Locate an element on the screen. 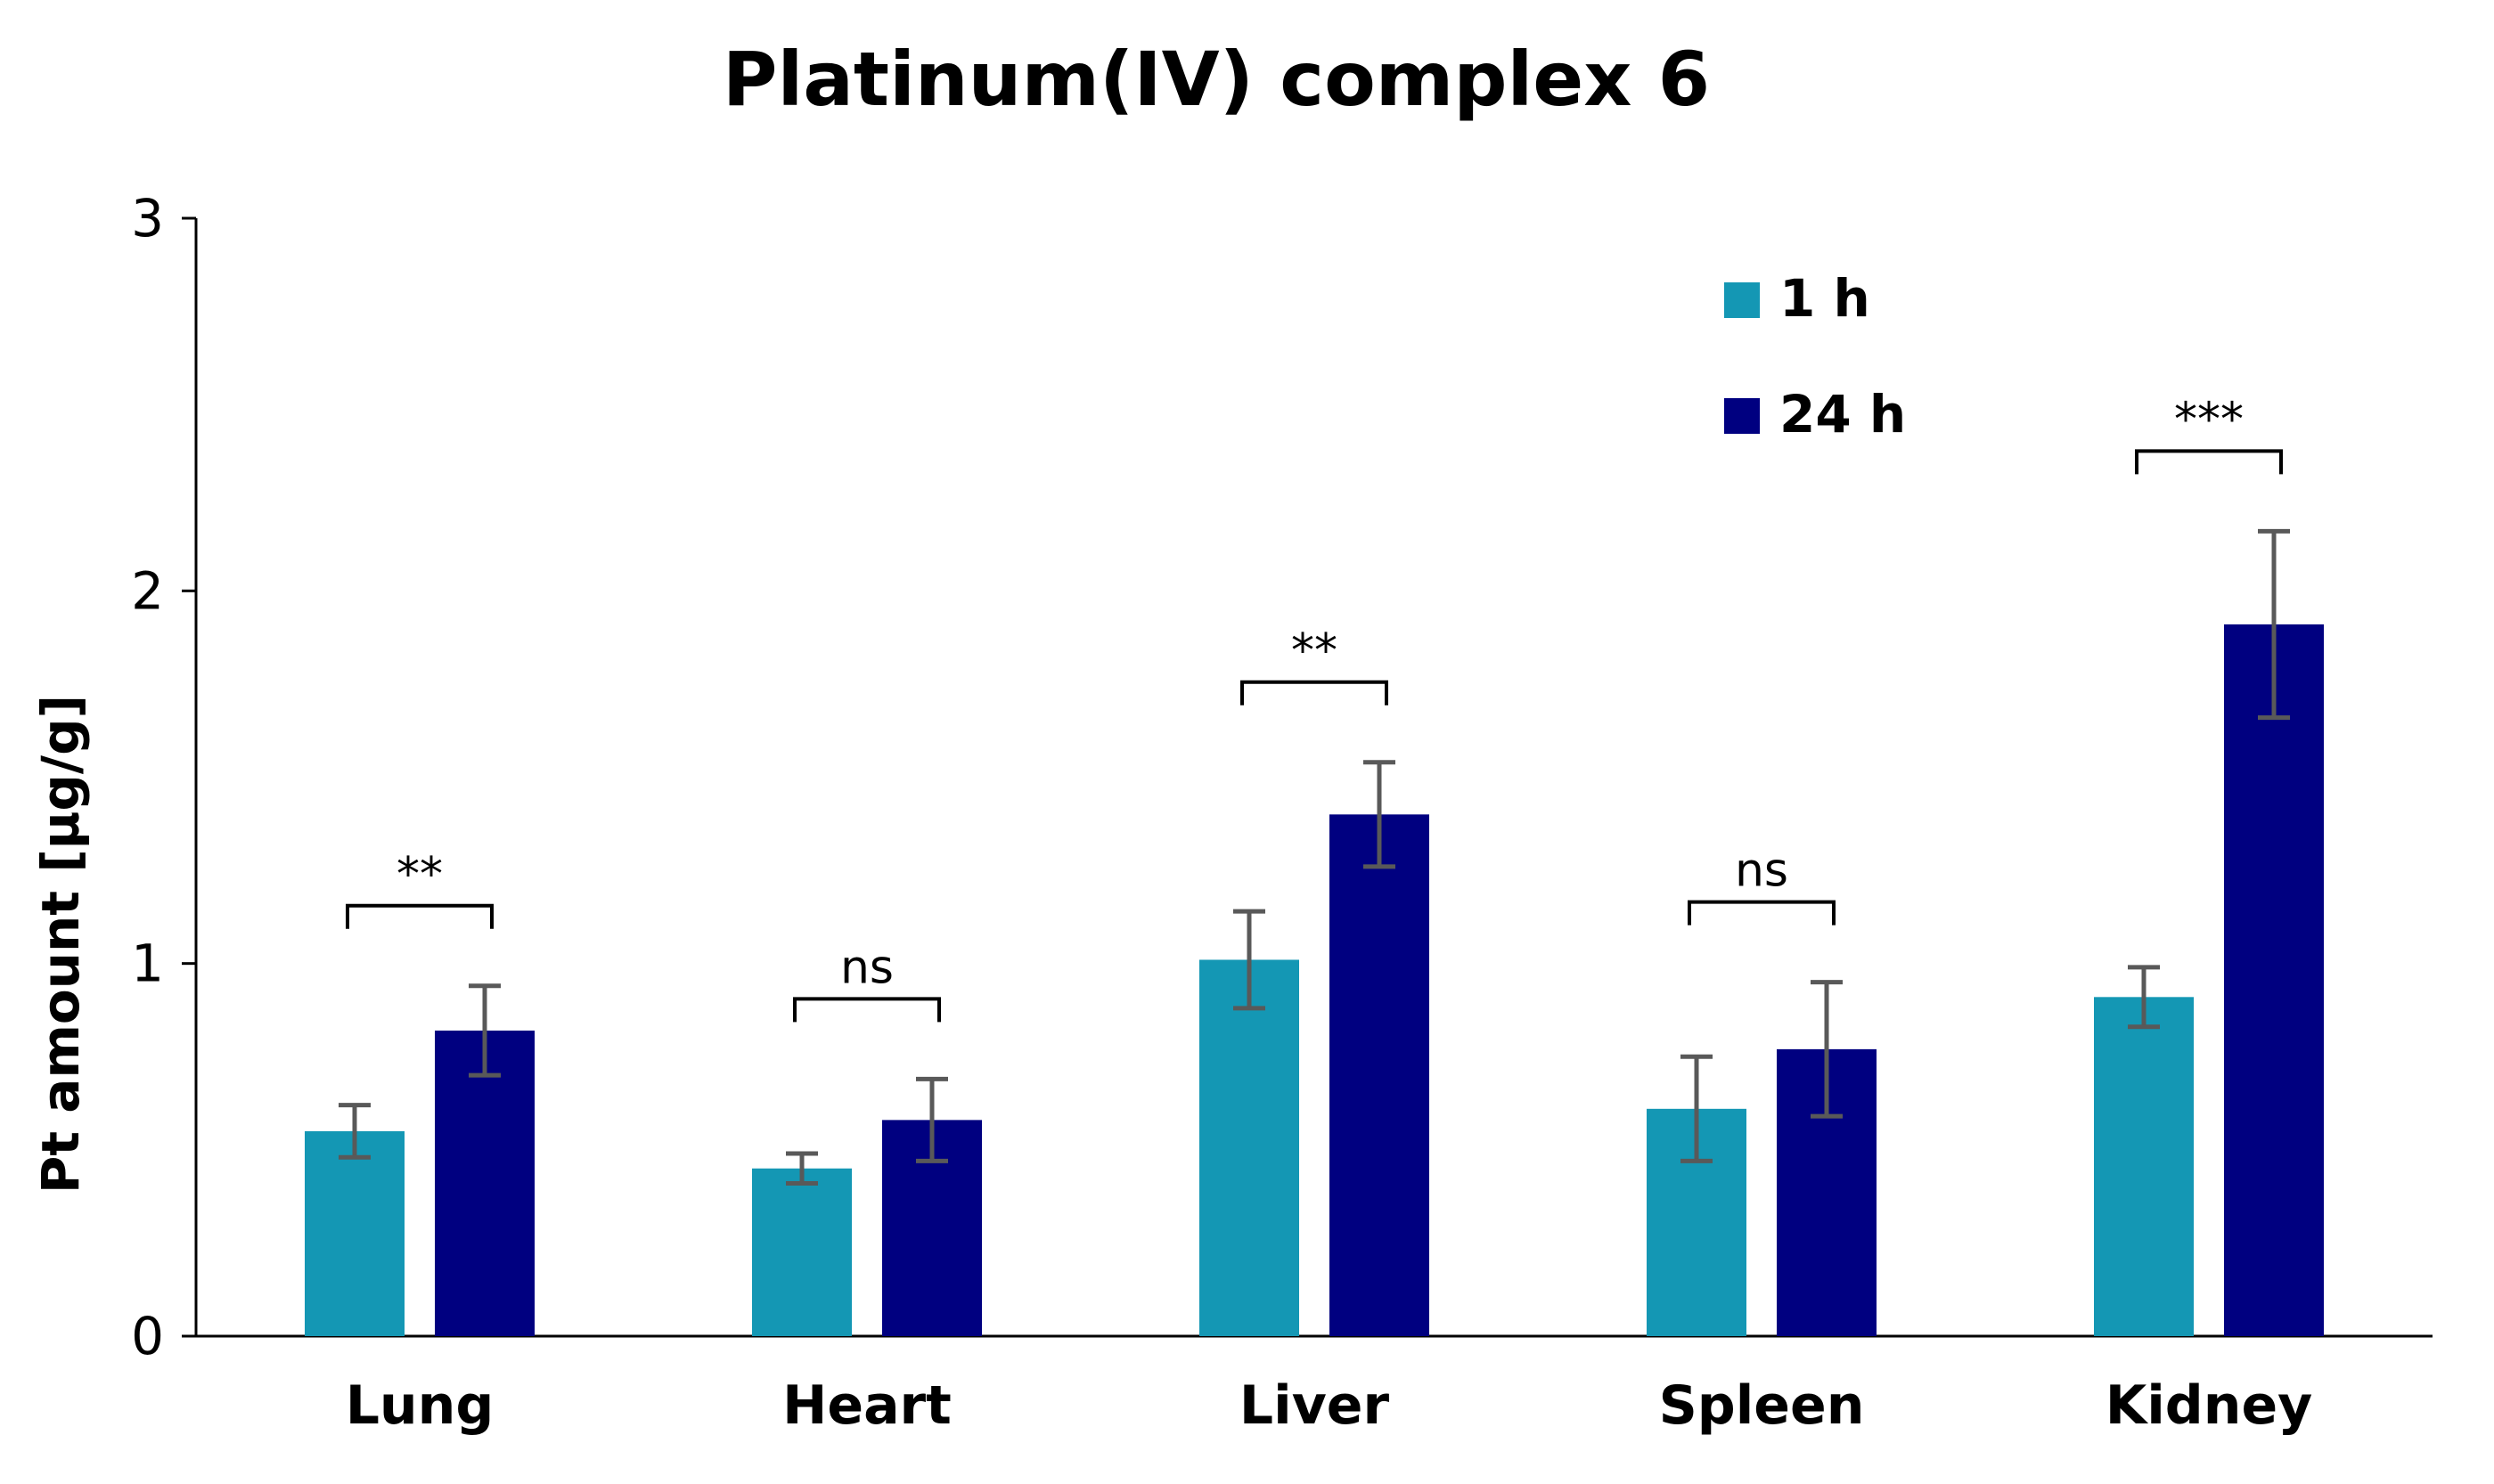 This screenshot has width=2494, height=1484. significance-label: *** is located at coordinates (2209, 420).